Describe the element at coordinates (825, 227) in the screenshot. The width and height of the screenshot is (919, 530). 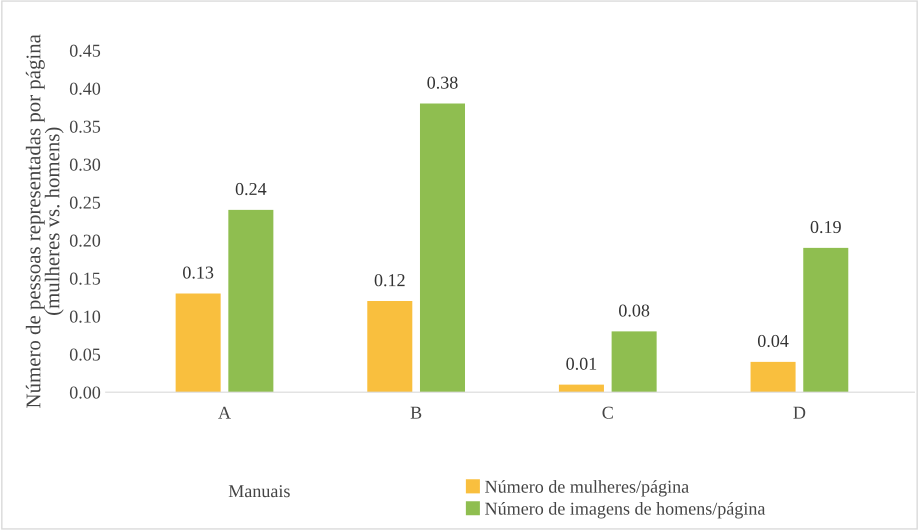
I see `data-label: 0.19` at that location.